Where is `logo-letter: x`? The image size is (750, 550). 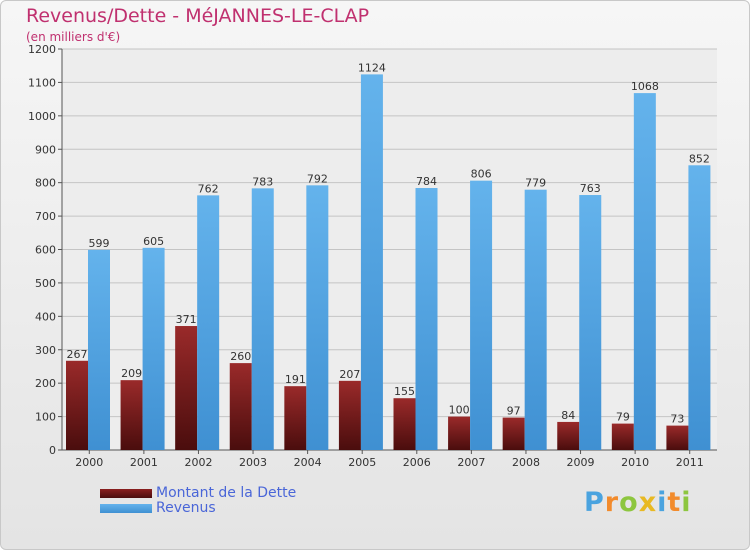
logo-letter: x is located at coordinates (648, 502).